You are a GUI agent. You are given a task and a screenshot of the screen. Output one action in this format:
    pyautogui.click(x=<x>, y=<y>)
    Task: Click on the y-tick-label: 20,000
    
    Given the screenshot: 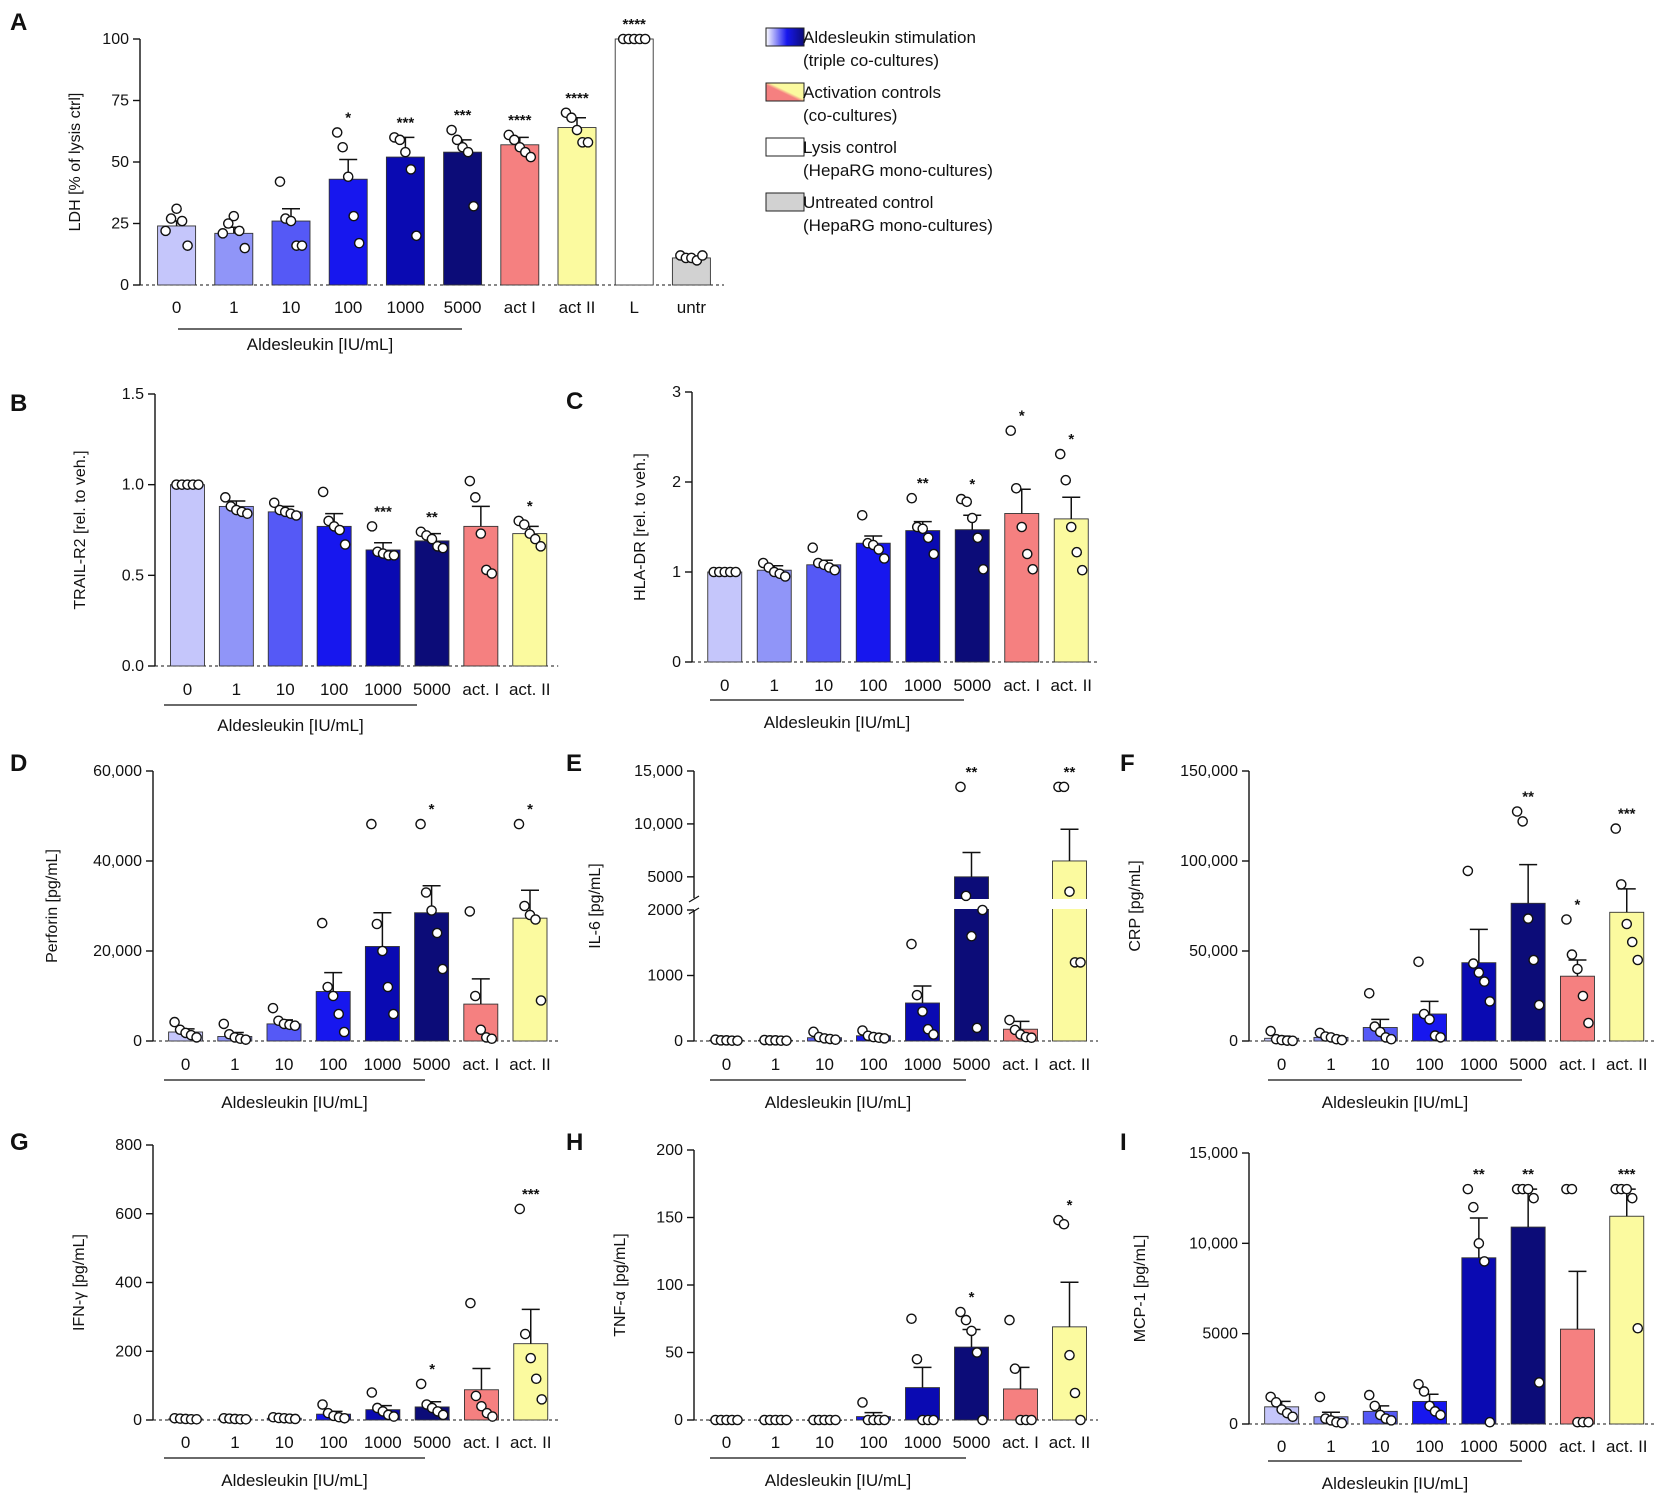 What is the action you would take?
    pyautogui.click(x=117, y=951)
    